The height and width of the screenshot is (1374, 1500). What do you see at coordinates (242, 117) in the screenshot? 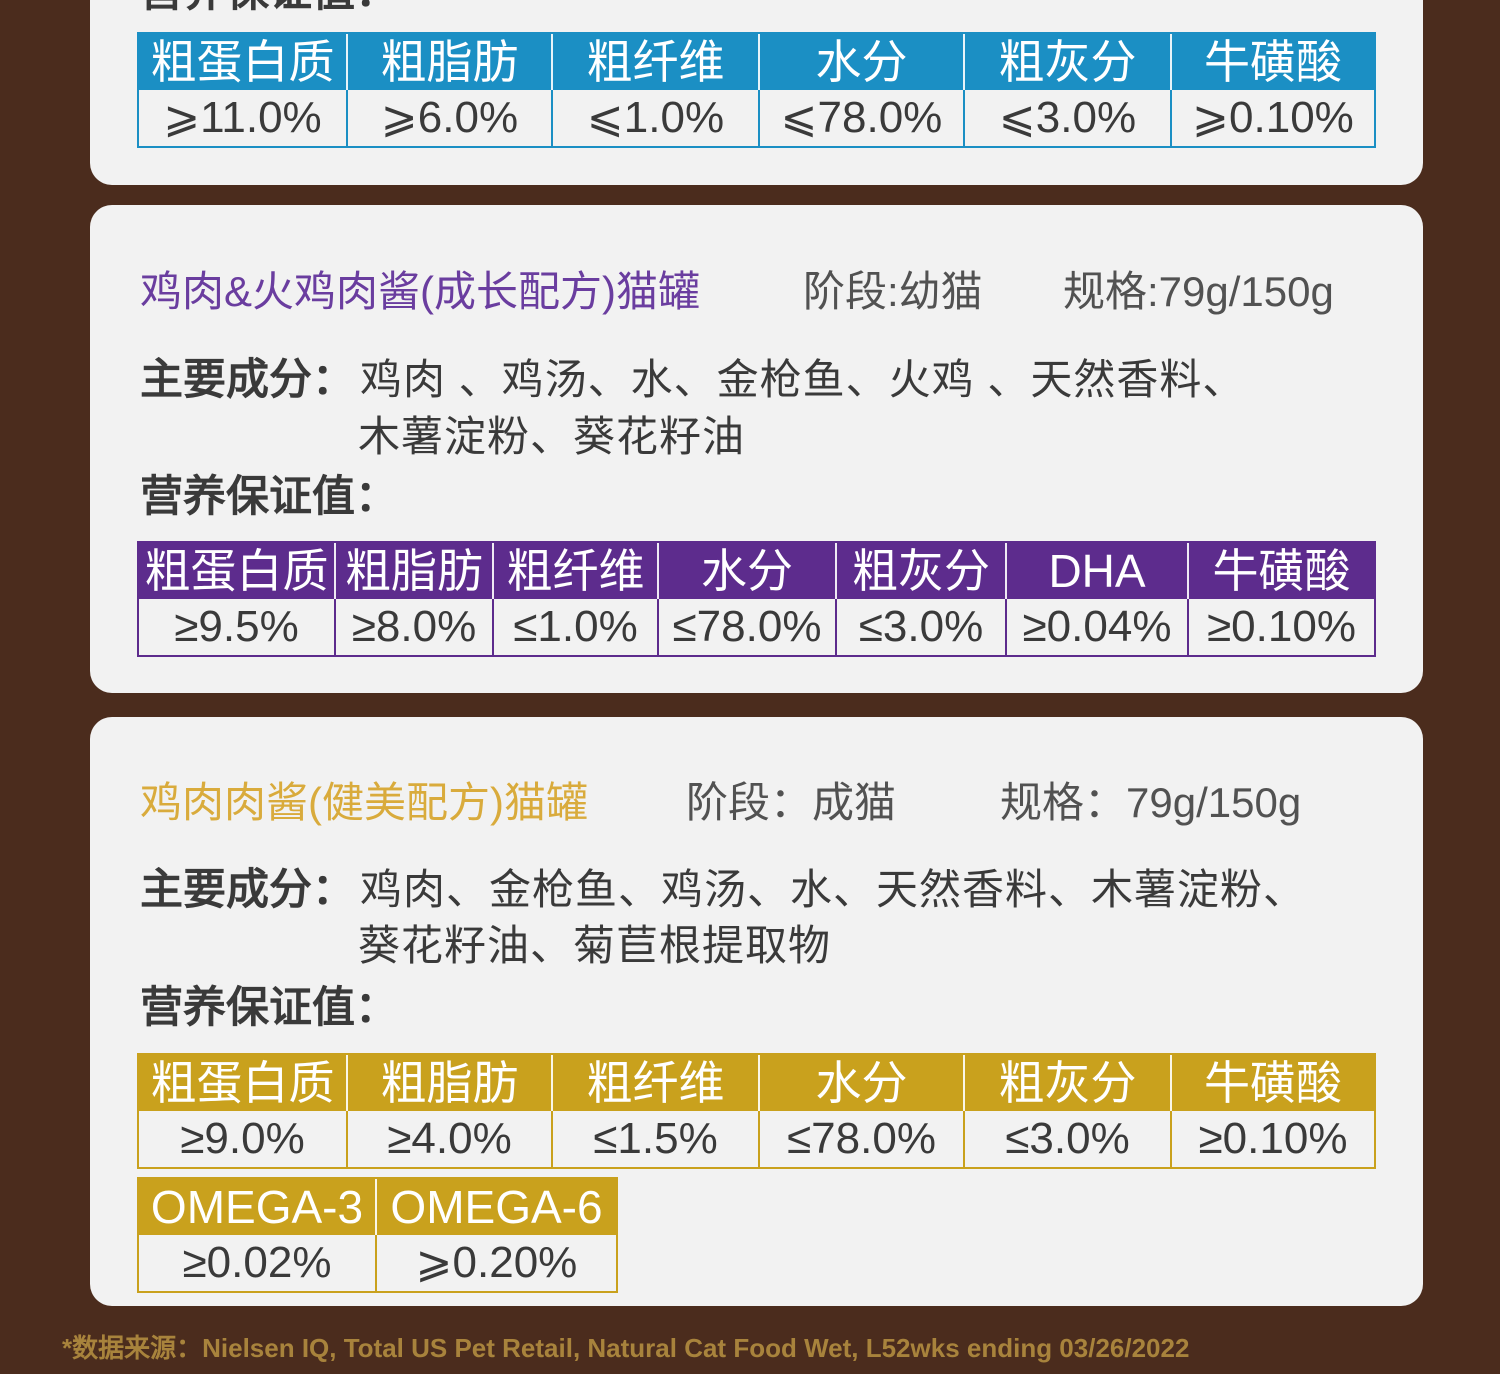
I see `table-value-cell: ⩾11.0%` at bounding box center [242, 117].